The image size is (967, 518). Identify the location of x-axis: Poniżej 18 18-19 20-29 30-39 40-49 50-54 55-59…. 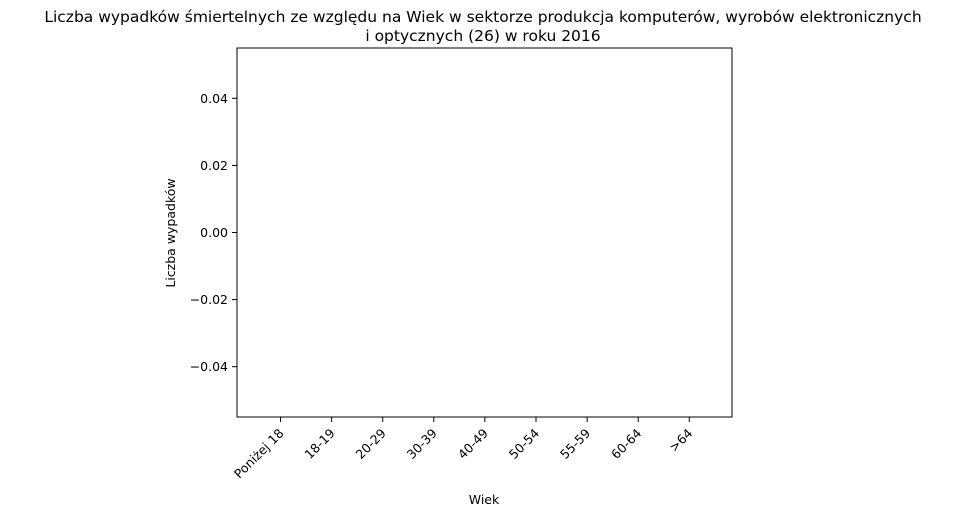
(463, 449).